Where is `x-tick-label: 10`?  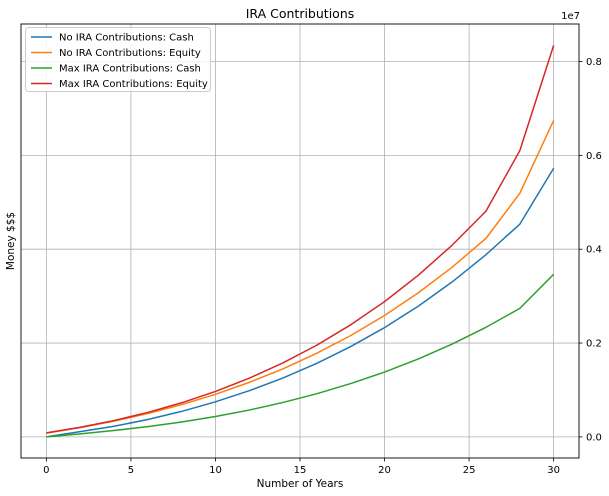
x-tick-label: 10 is located at coordinates (215, 470).